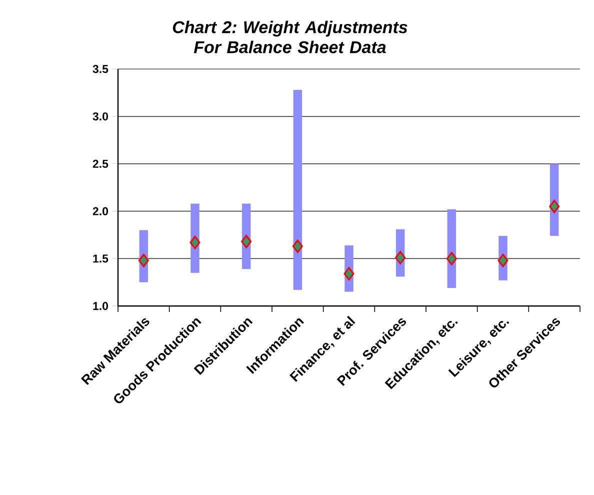 This screenshot has width=594, height=495. Describe the element at coordinates (100, 211) in the screenshot. I see `y-tick-label: 2.0` at that location.